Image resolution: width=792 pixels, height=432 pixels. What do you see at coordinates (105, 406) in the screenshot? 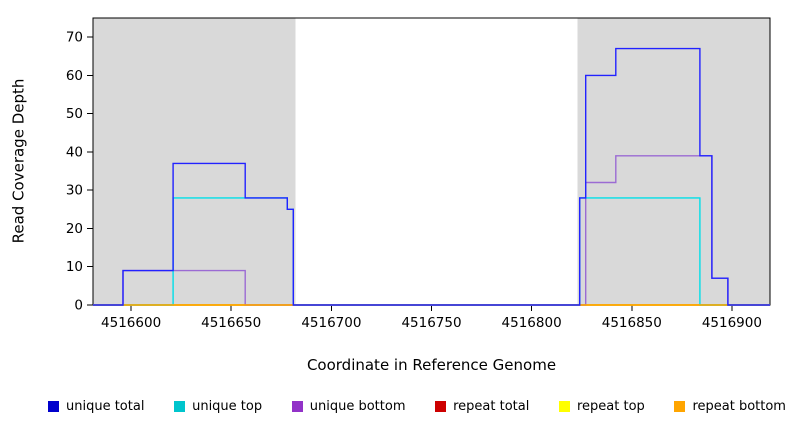
I see `legend-label-unique-total: unique total` at bounding box center [105, 406].